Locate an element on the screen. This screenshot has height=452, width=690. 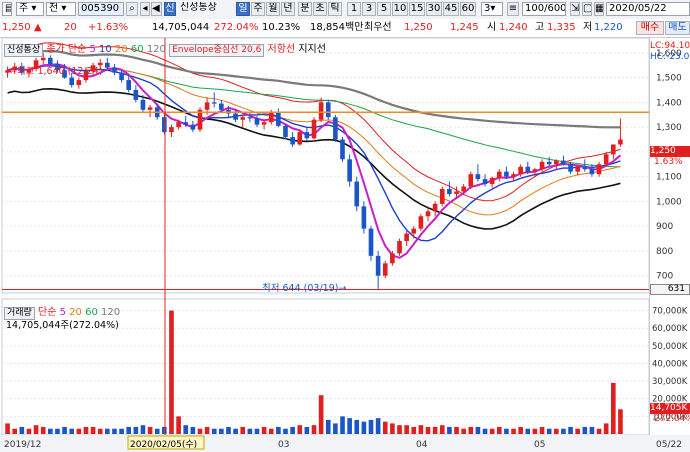
market-select: 주 ▾ is located at coordinates (30, 9).